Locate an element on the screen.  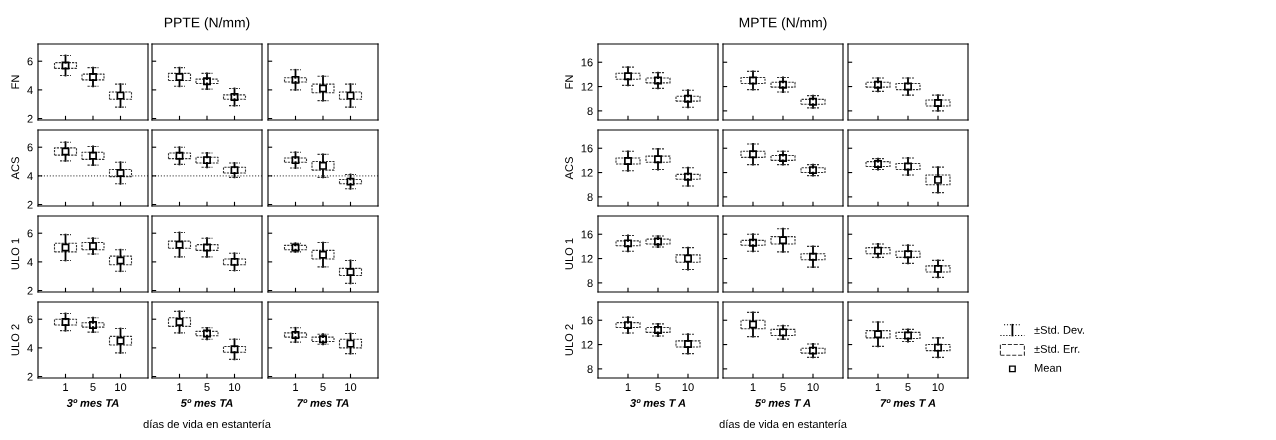
x-axis-title: 5º mes TA is located at coordinates (206, 403).